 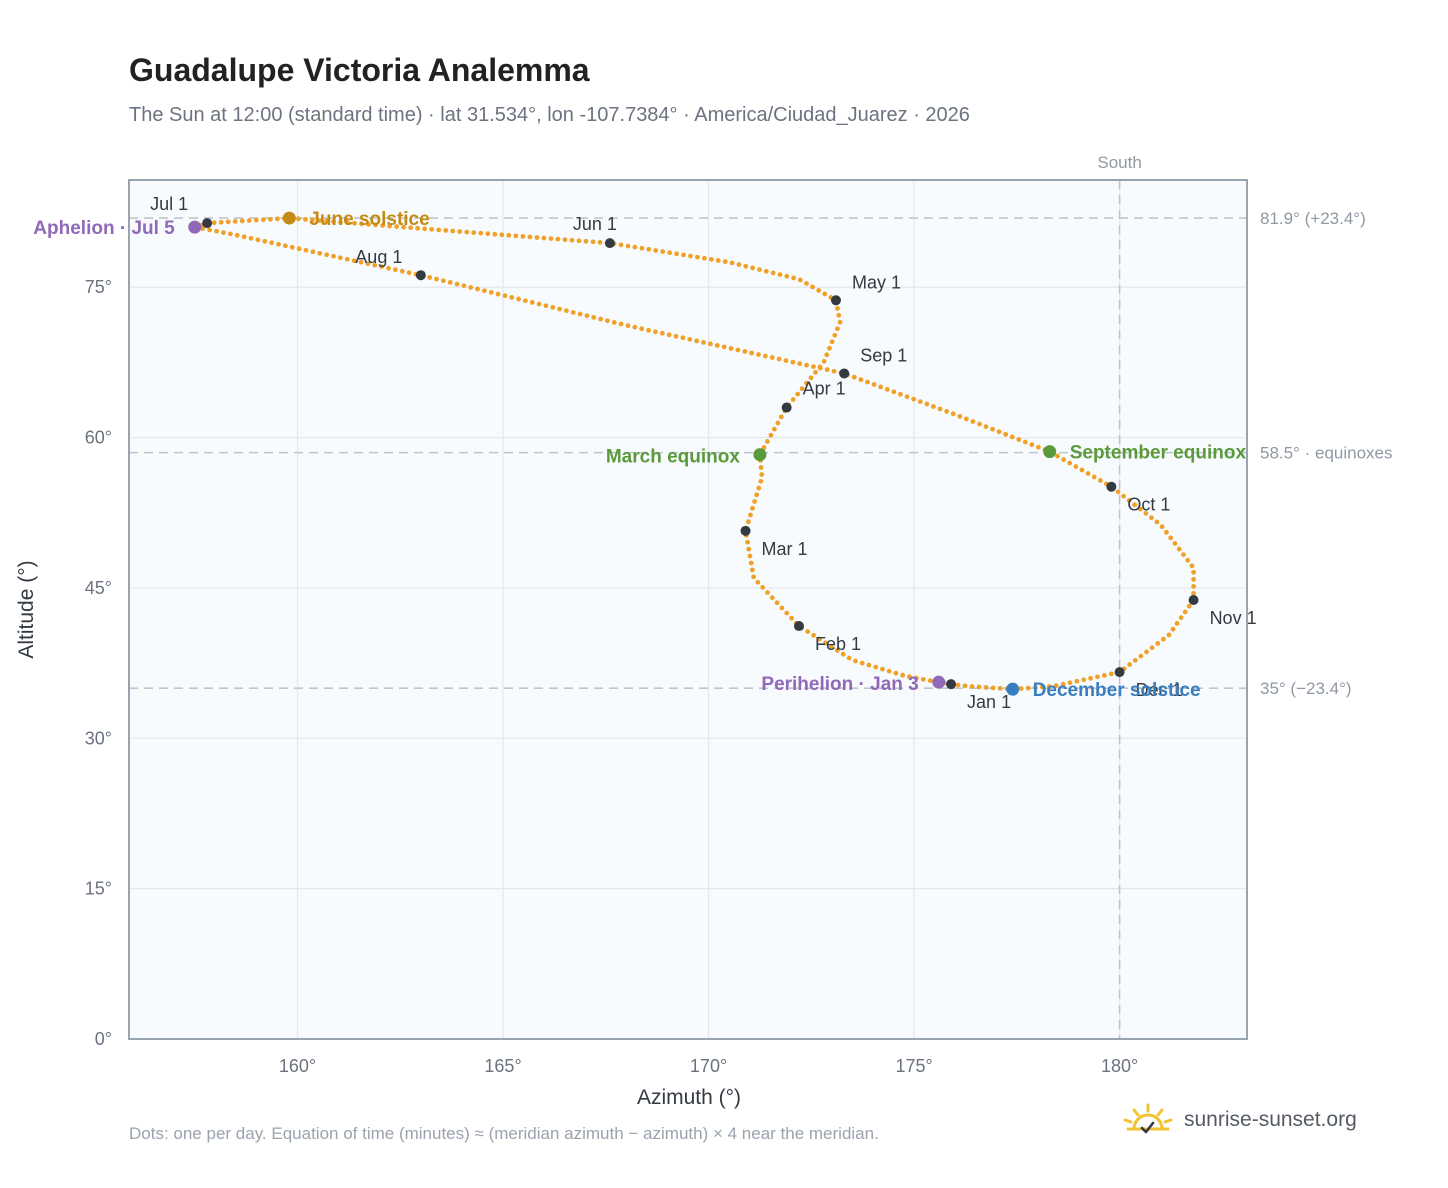 What do you see at coordinates (98, 889) in the screenshot?
I see `y-tick-label: 15°` at bounding box center [98, 889].